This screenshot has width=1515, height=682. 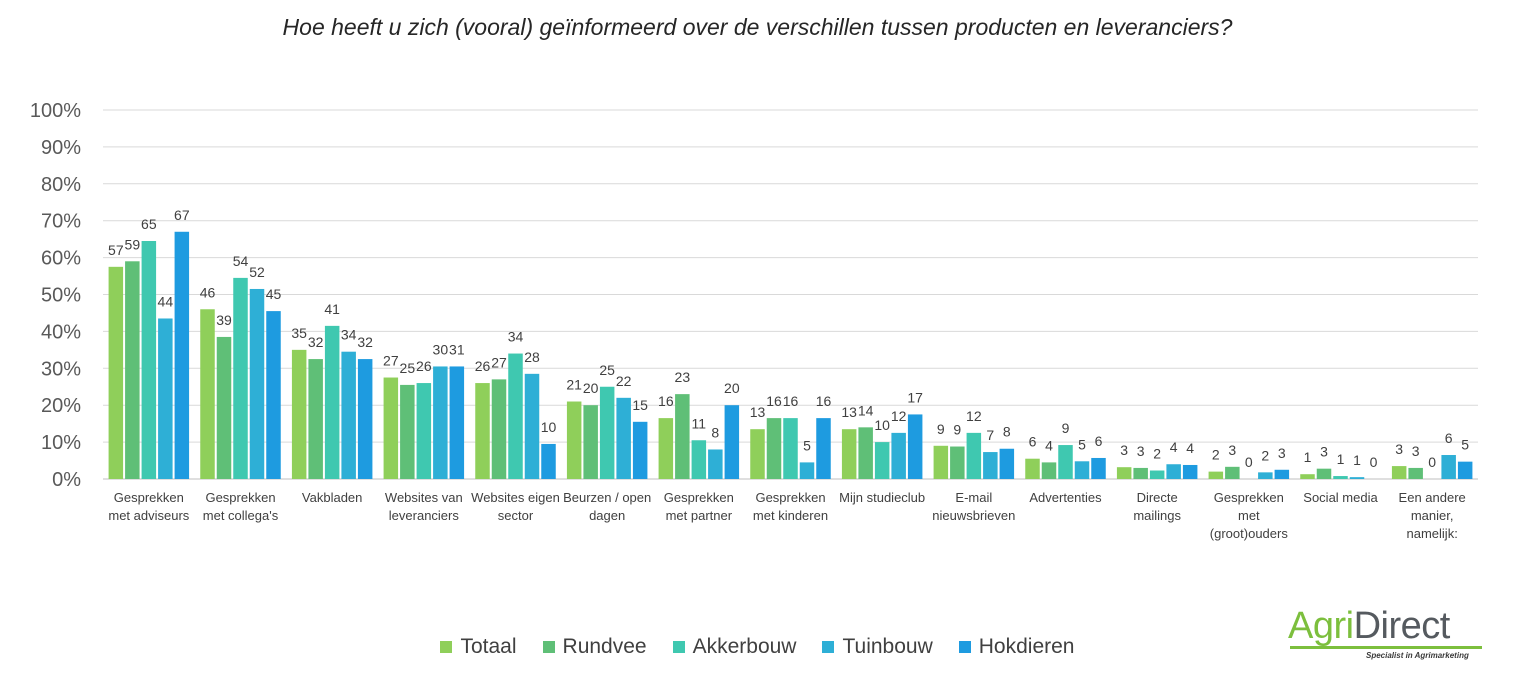 What do you see at coordinates (790, 506) in the screenshot?
I see `x-tick-label: Gesprekken met kinderen` at bounding box center [790, 506].